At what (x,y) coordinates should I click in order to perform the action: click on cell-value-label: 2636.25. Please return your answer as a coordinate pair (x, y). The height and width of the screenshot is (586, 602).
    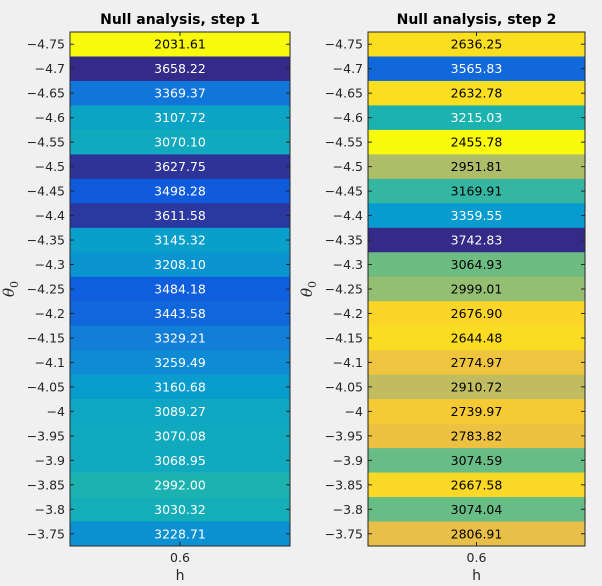
    Looking at the image, I should click on (477, 44).